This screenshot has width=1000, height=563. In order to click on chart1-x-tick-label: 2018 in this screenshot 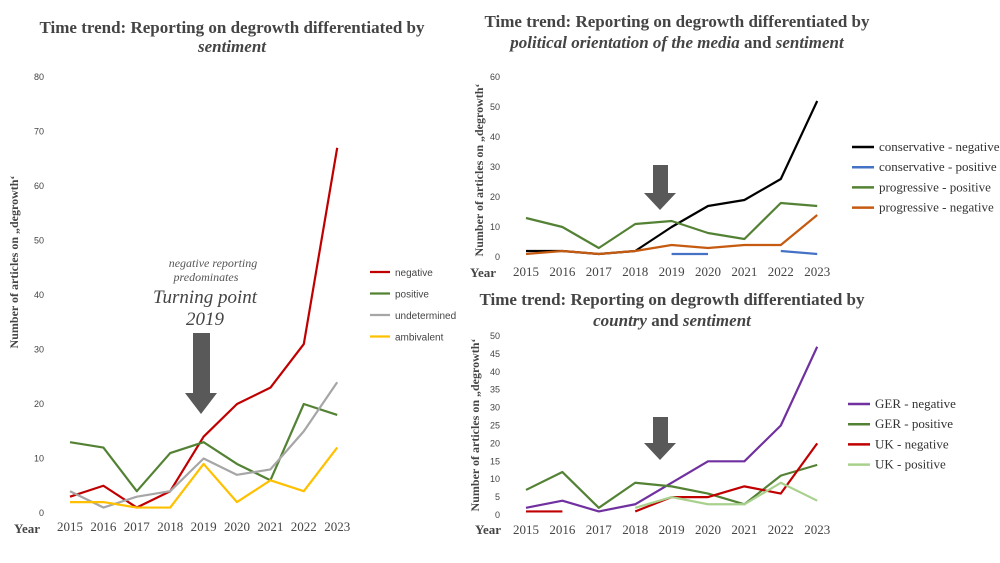, I will do `click(170, 526)`.